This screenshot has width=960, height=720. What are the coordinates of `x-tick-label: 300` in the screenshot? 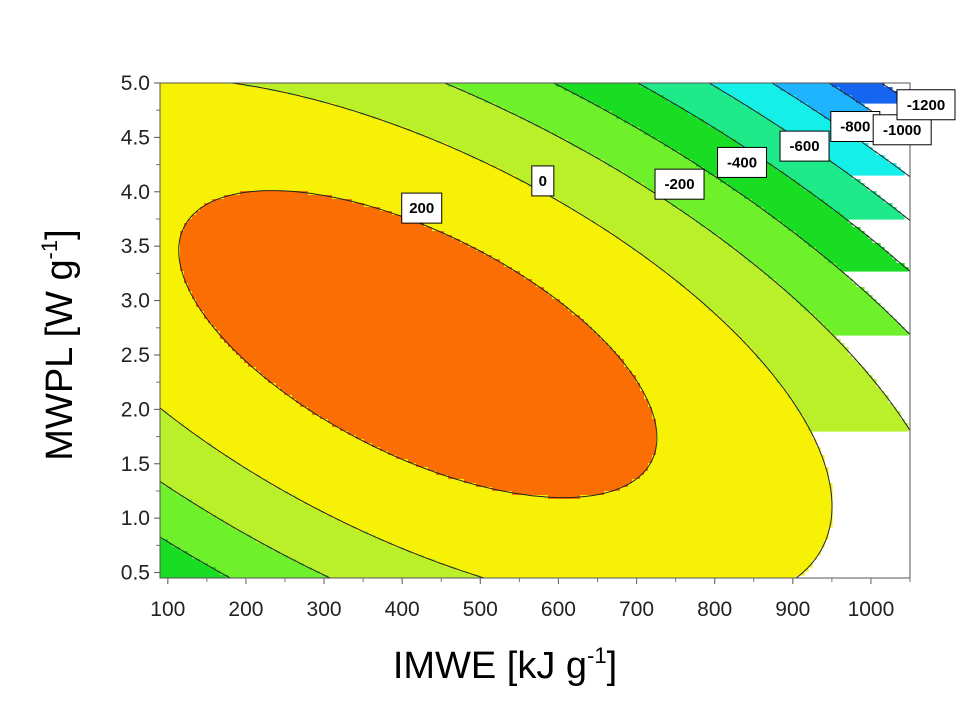 It's located at (324, 609).